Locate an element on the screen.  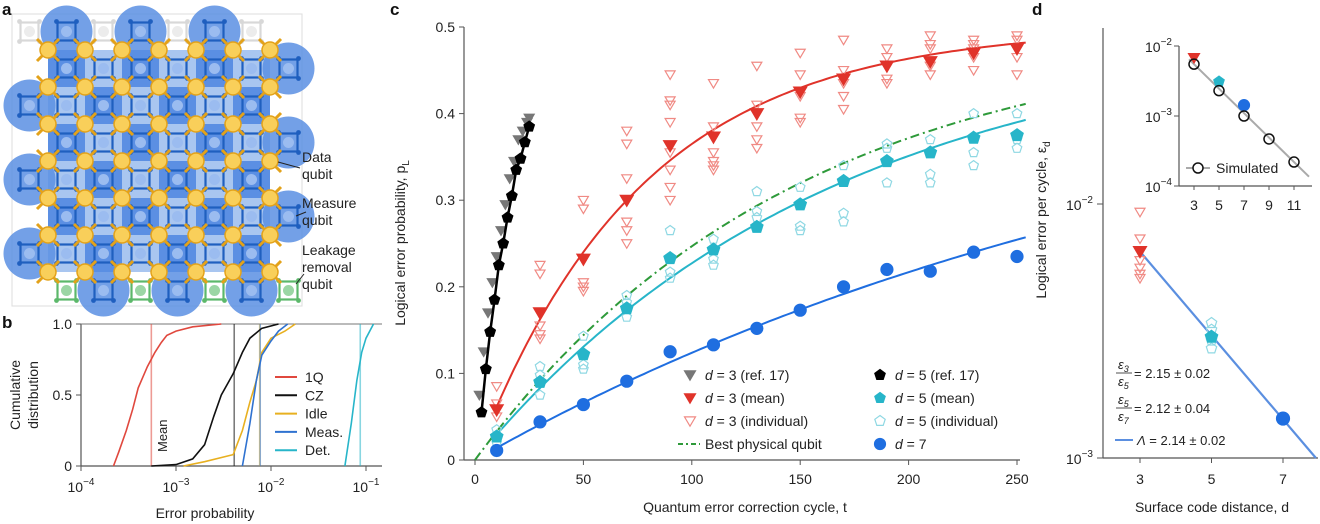
x-tick-label: 10⁻⁴ is located at coordinates (81, 486).